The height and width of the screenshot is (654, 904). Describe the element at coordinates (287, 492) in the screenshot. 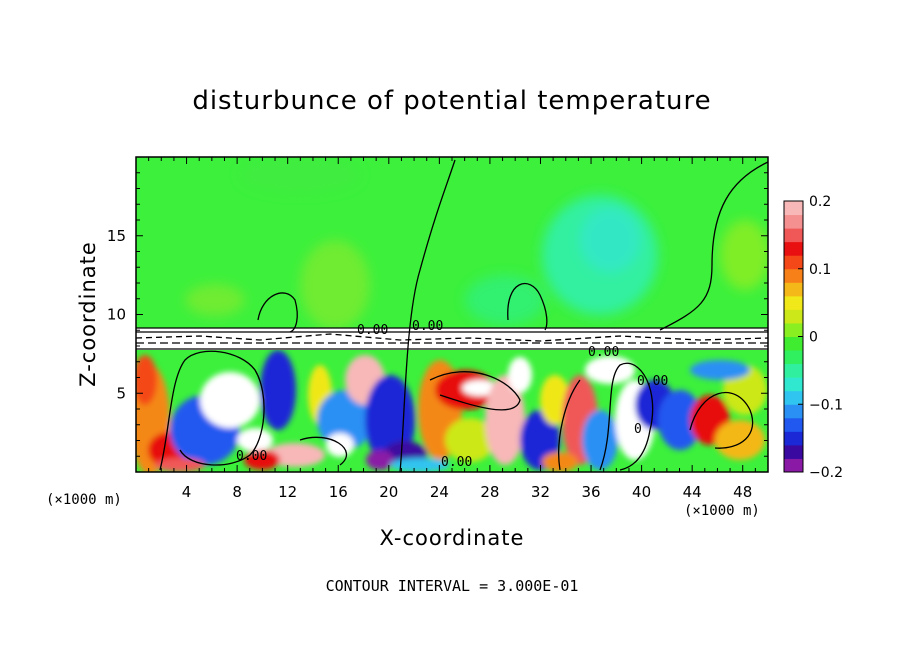

I see `x-tick-label: 12` at that location.